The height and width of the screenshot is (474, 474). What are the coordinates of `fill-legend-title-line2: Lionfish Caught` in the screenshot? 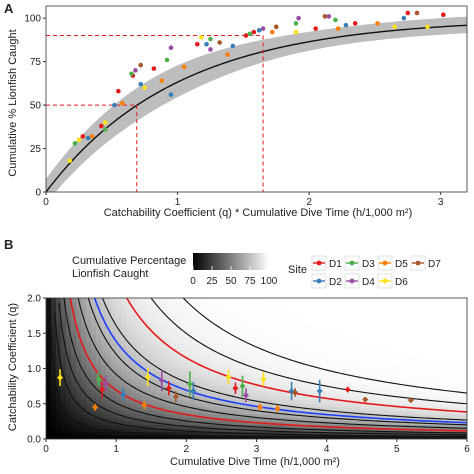 It's located at (110, 274).